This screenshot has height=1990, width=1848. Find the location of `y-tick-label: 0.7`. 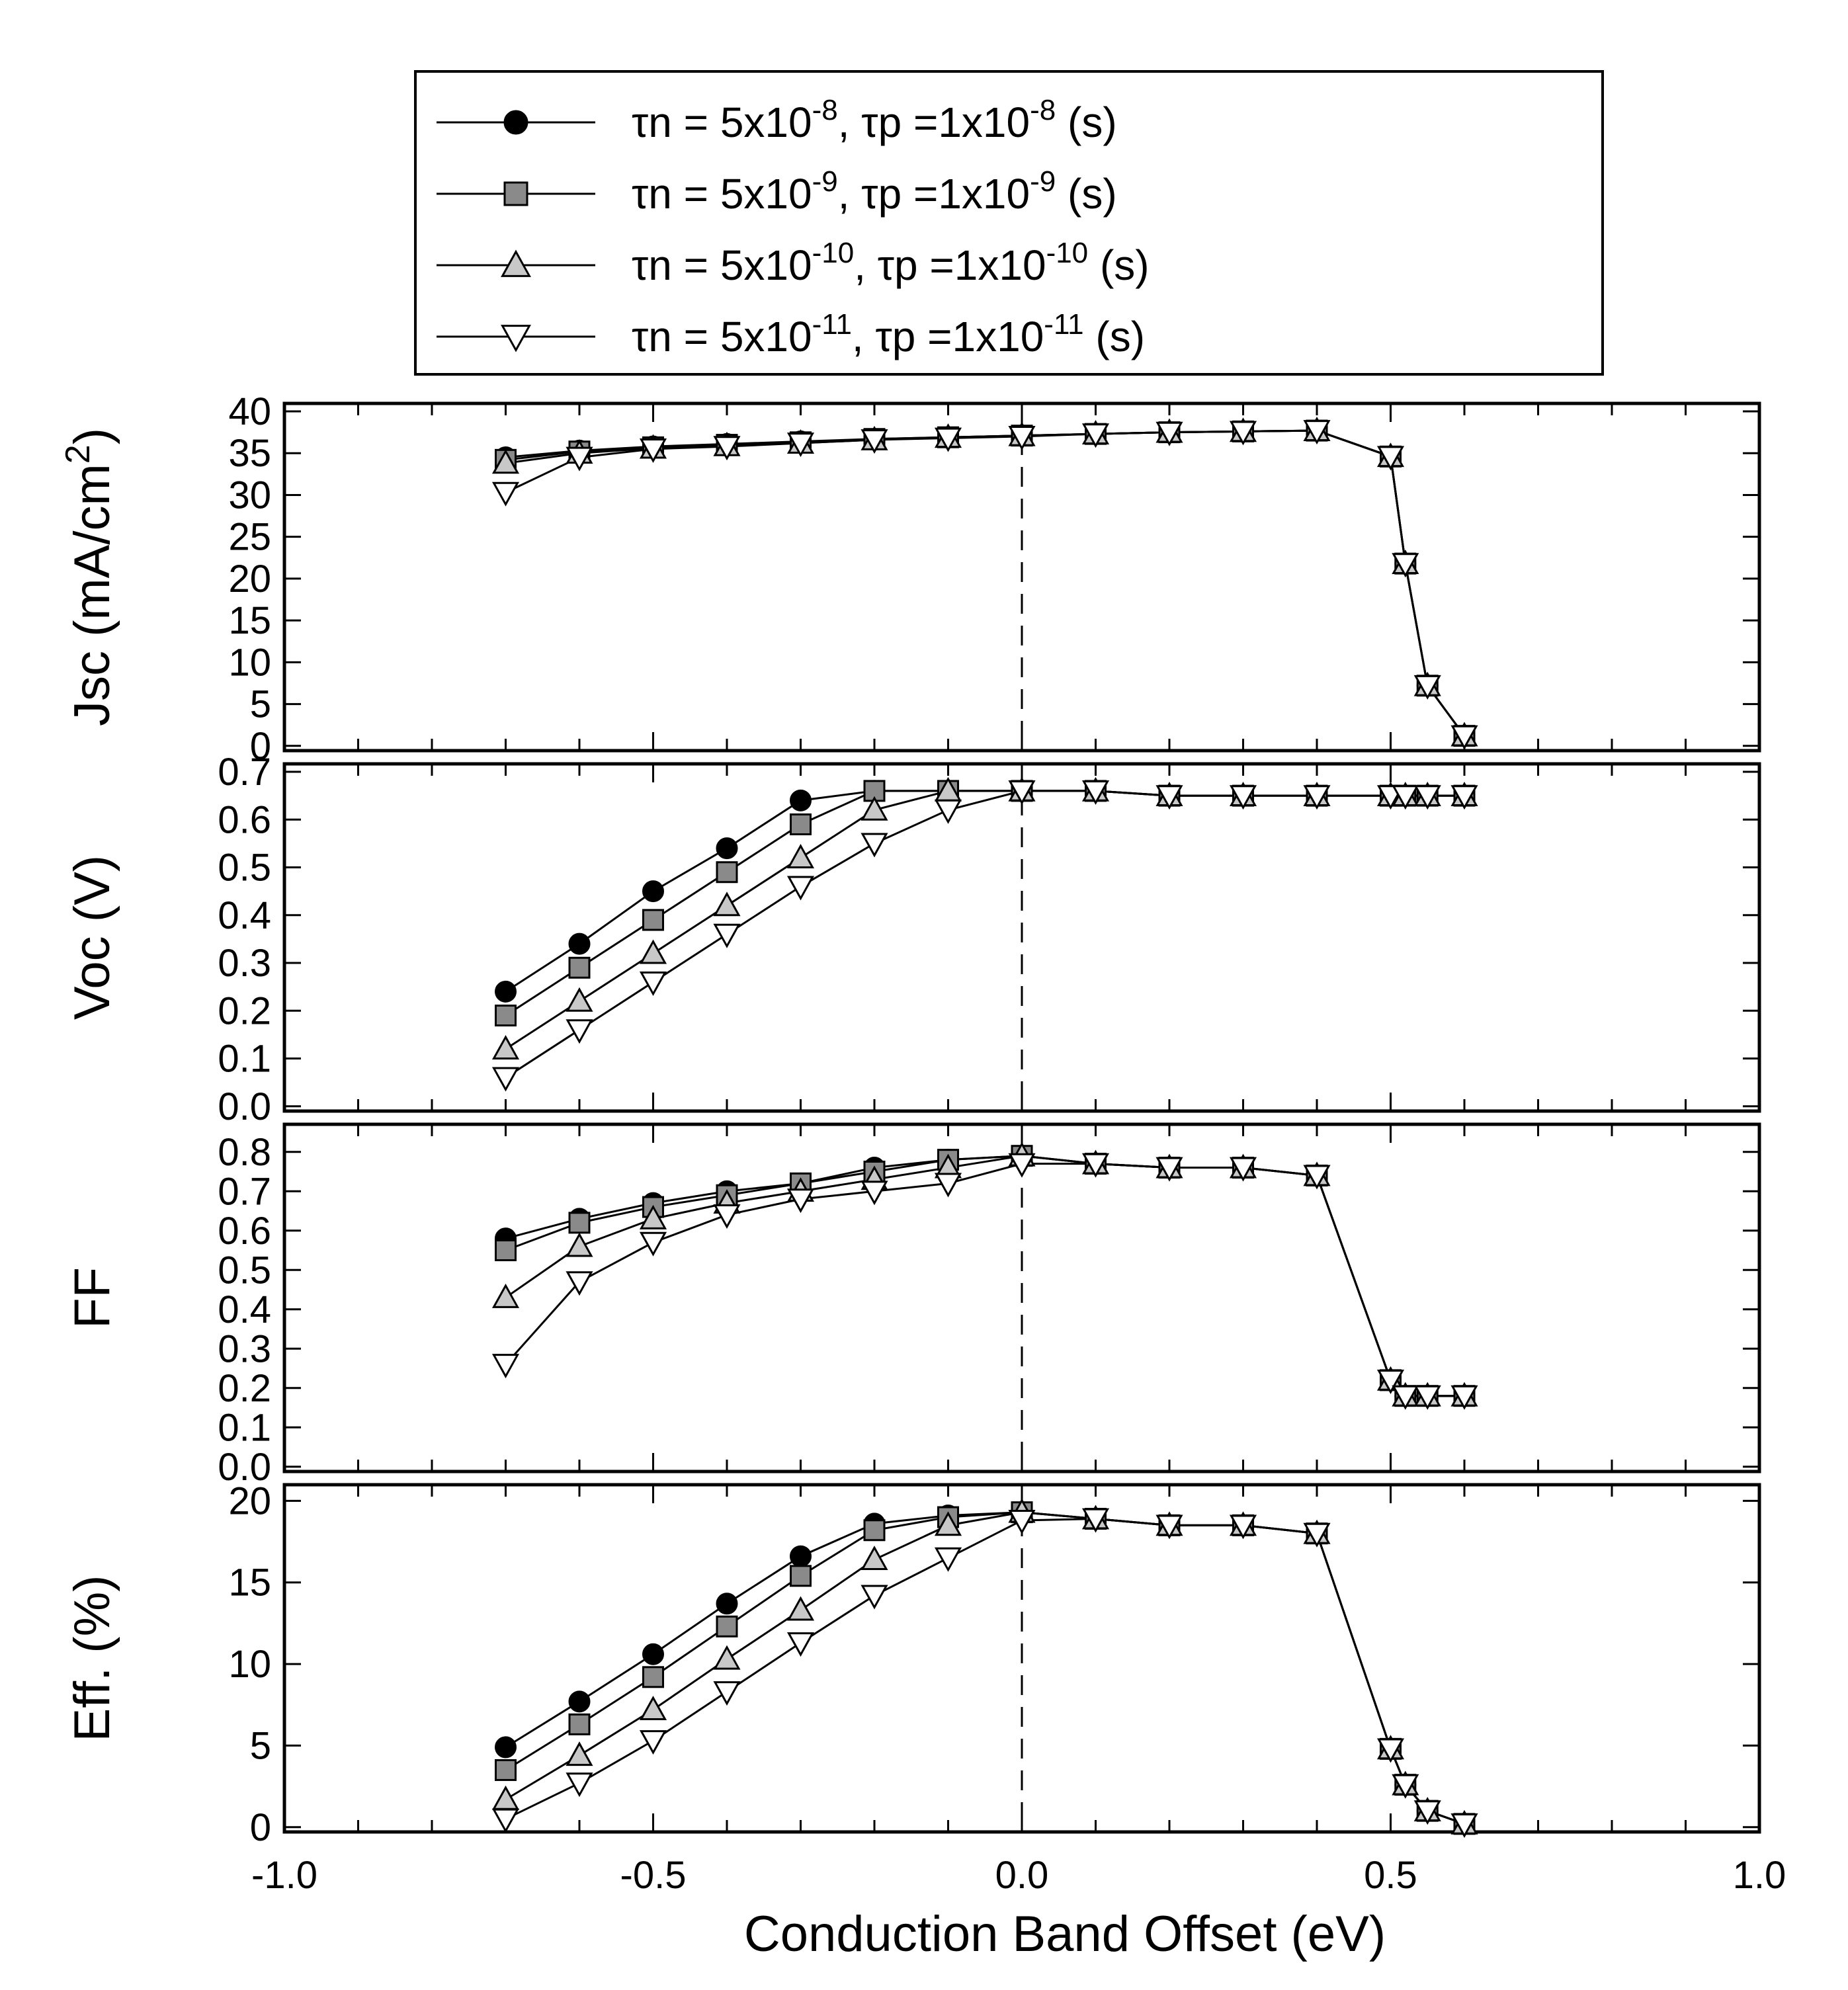

y-tick-label: 0.7 is located at coordinates (244, 773).